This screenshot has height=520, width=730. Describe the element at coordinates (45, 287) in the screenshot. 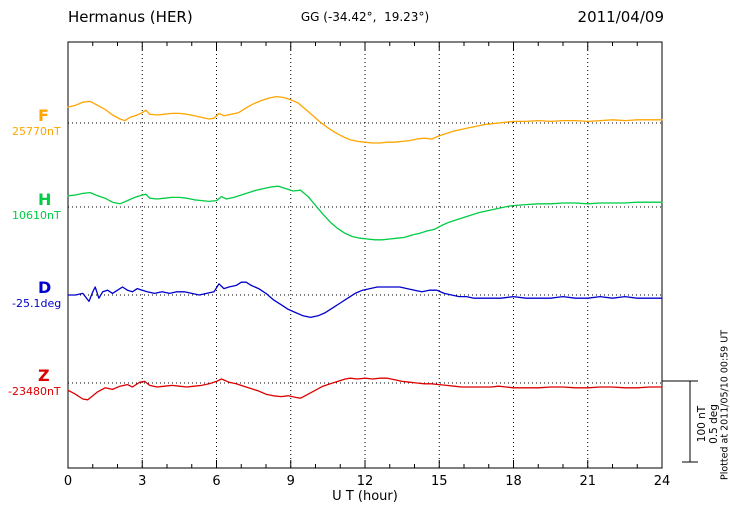

I see `channel-label-d: D` at that location.